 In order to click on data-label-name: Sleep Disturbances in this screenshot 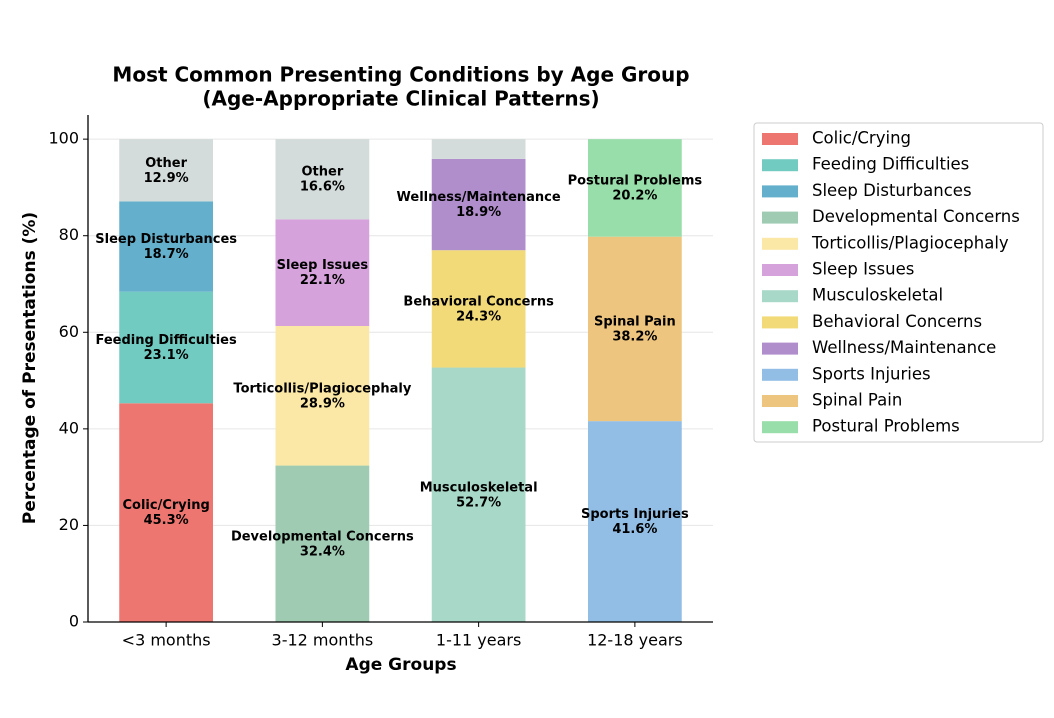, I will do `click(166, 239)`.